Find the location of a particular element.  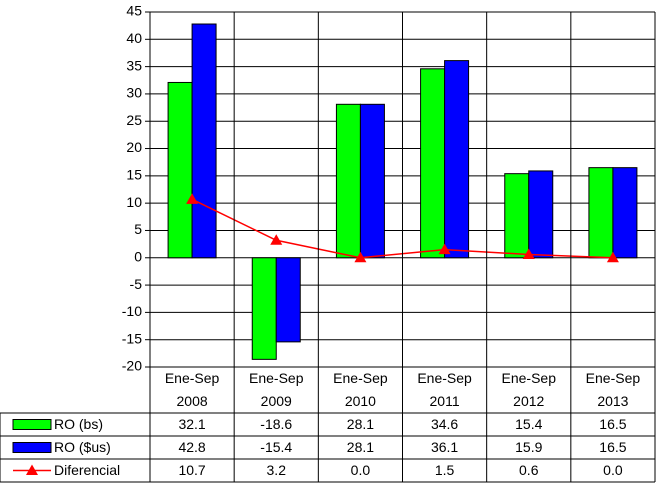

category-label: 2011 is located at coordinates (445, 401).